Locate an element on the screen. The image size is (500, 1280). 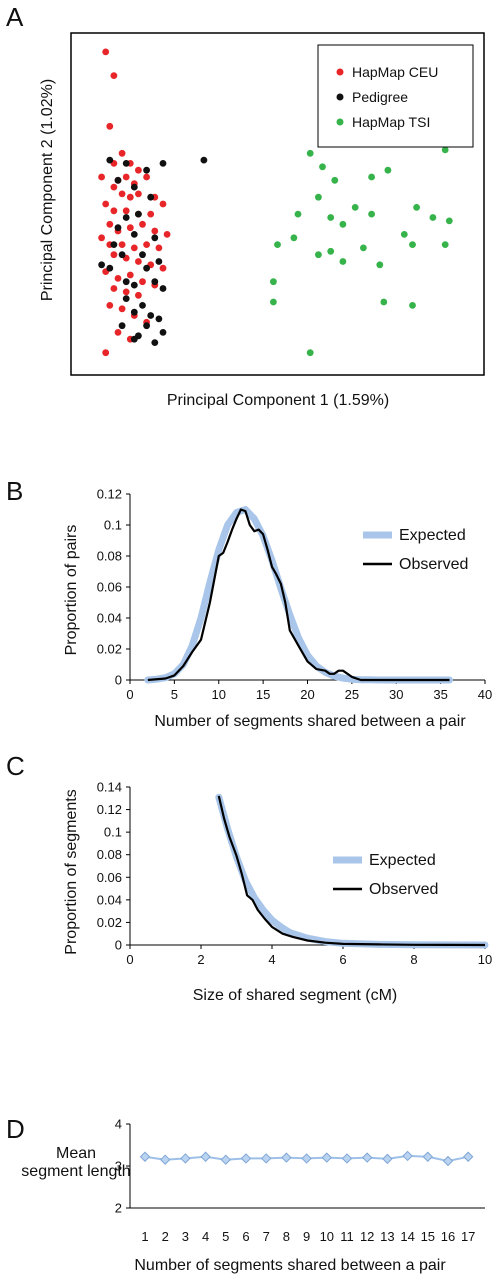
x-tick-label: 6 is located at coordinates (342, 959).